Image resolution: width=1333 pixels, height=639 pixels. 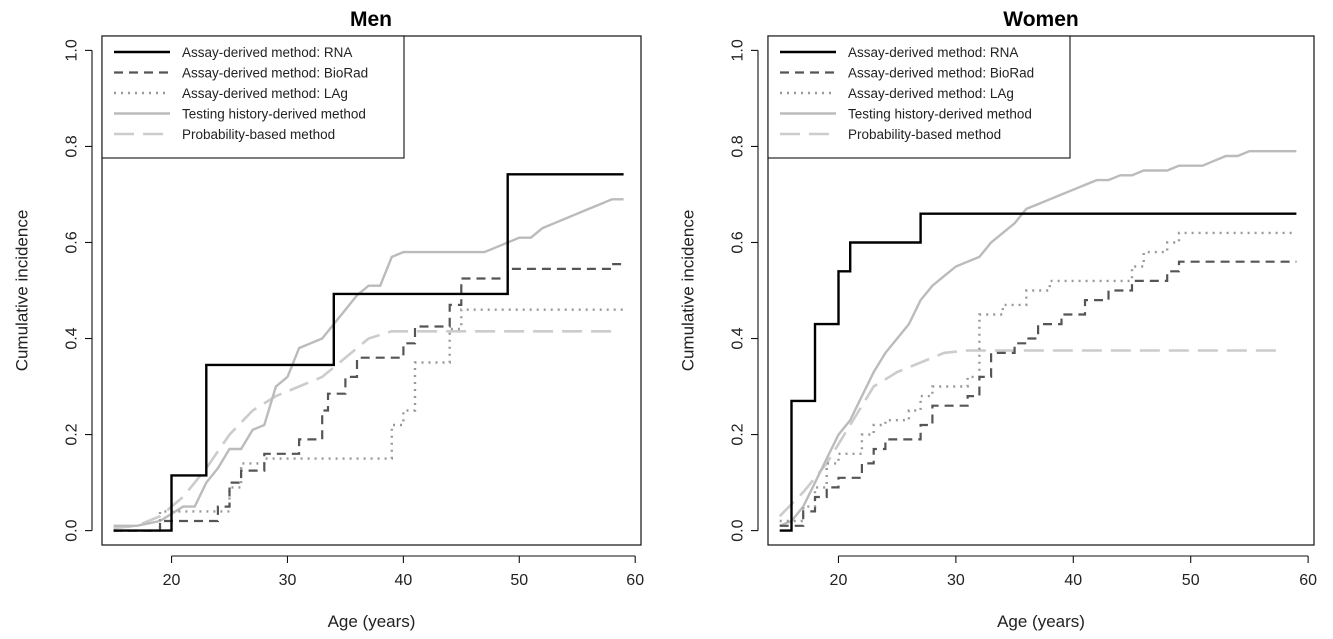 What do you see at coordinates (519, 580) in the screenshot?
I see `panel-1-x-tick-label: 50` at bounding box center [519, 580].